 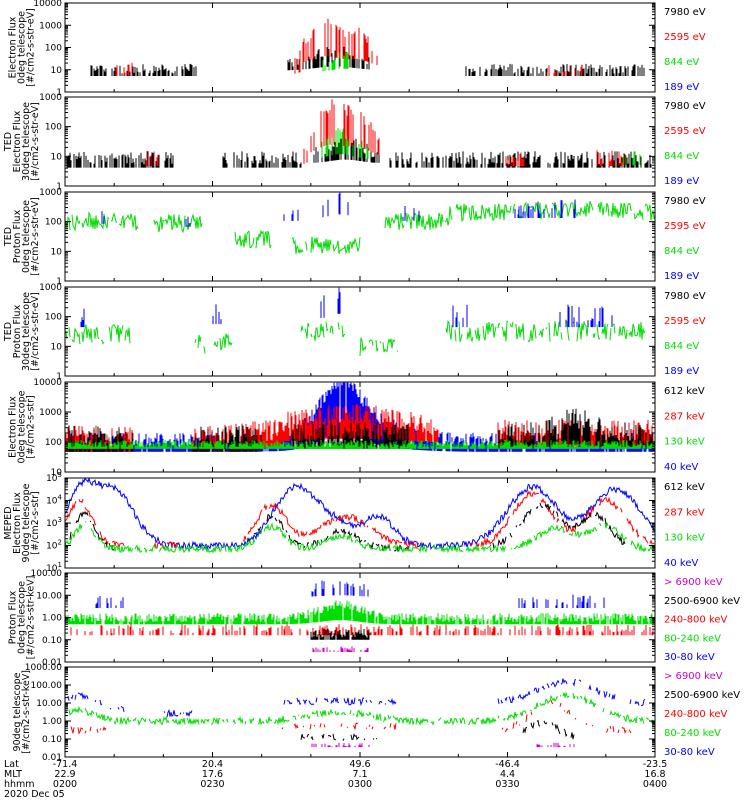 I want to click on legend-entry: 30-80 keV, so click(x=689, y=657).